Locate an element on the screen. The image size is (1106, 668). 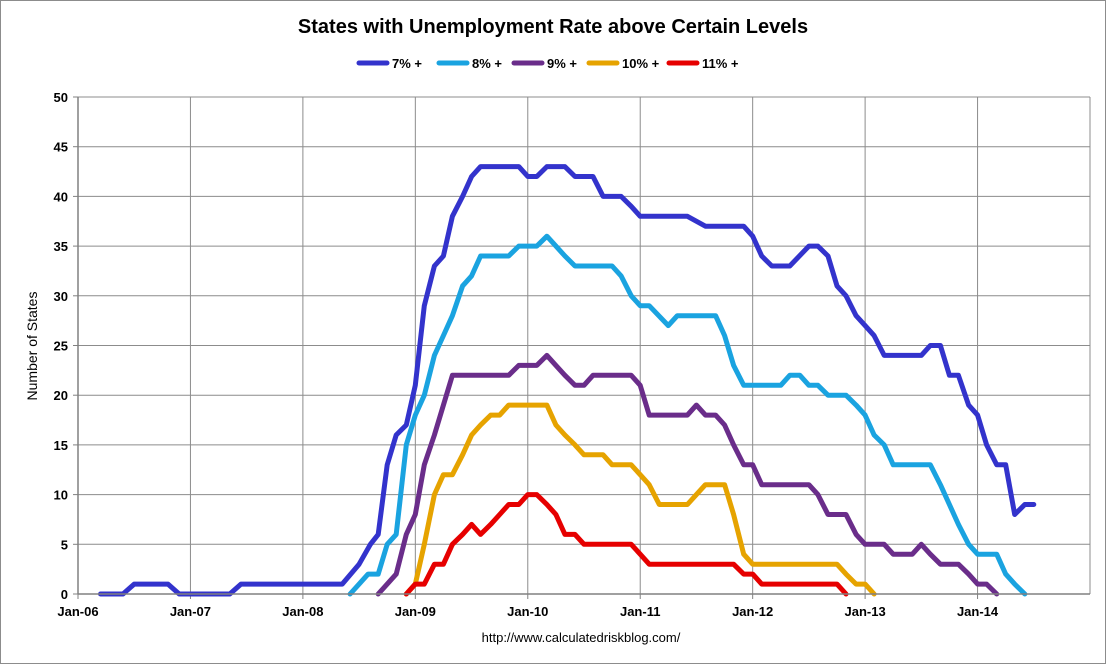
y-tick-label: 10 is located at coordinates (61, 495).